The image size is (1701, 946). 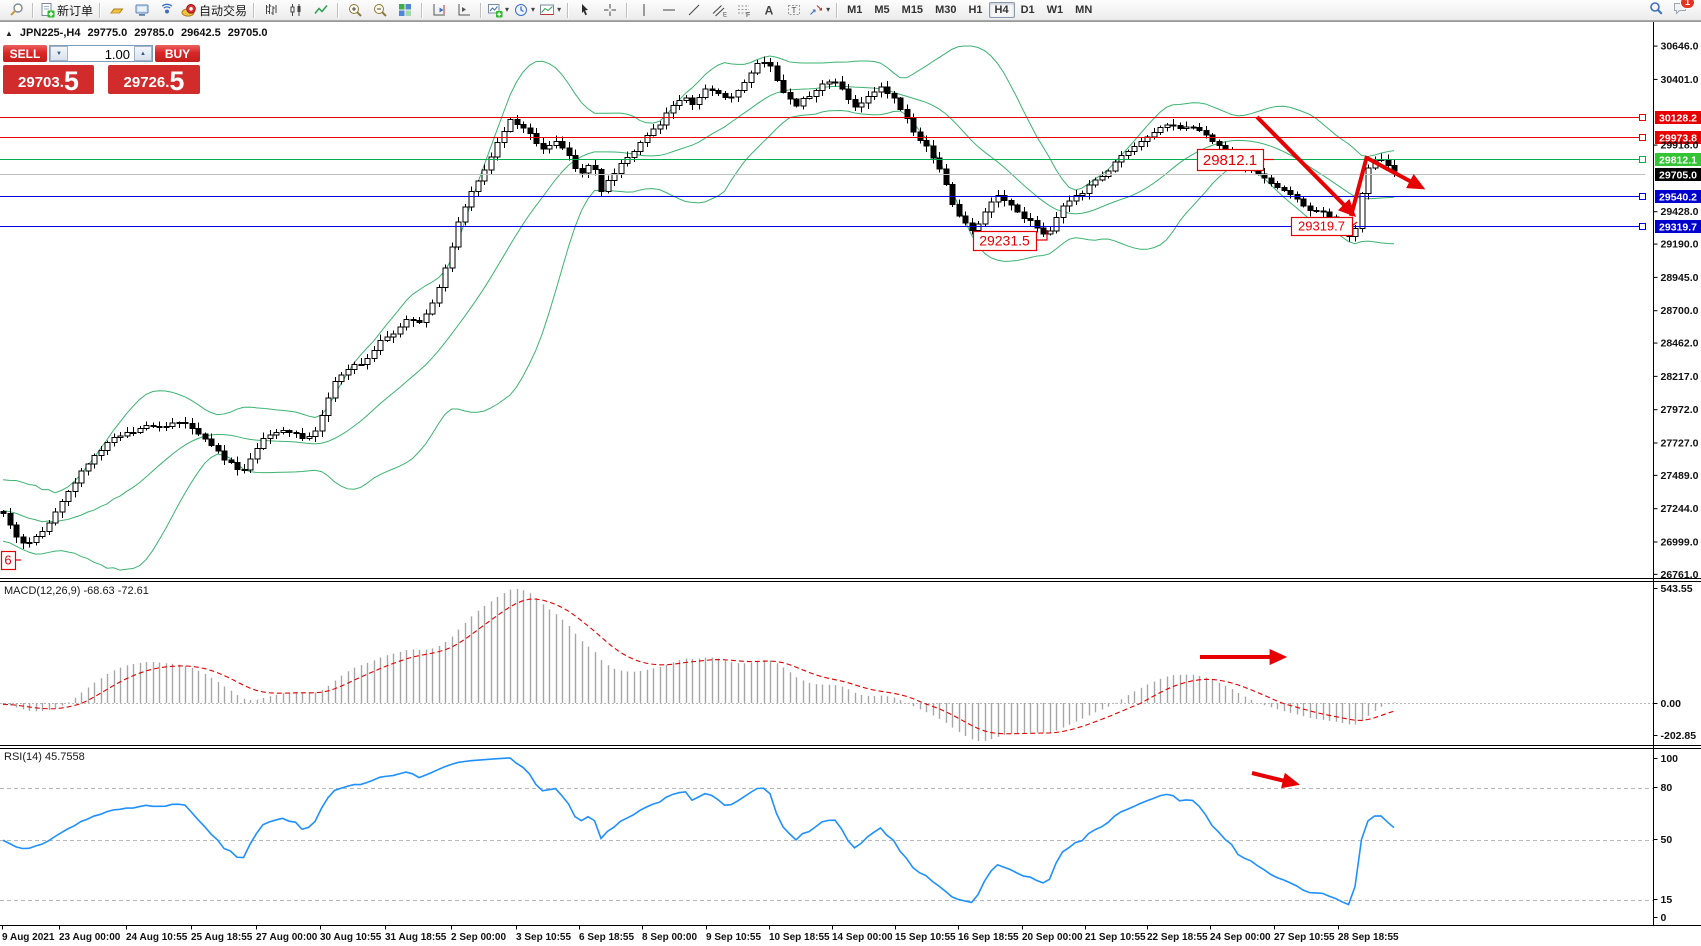 I want to click on trendline-button, so click(x=693, y=10).